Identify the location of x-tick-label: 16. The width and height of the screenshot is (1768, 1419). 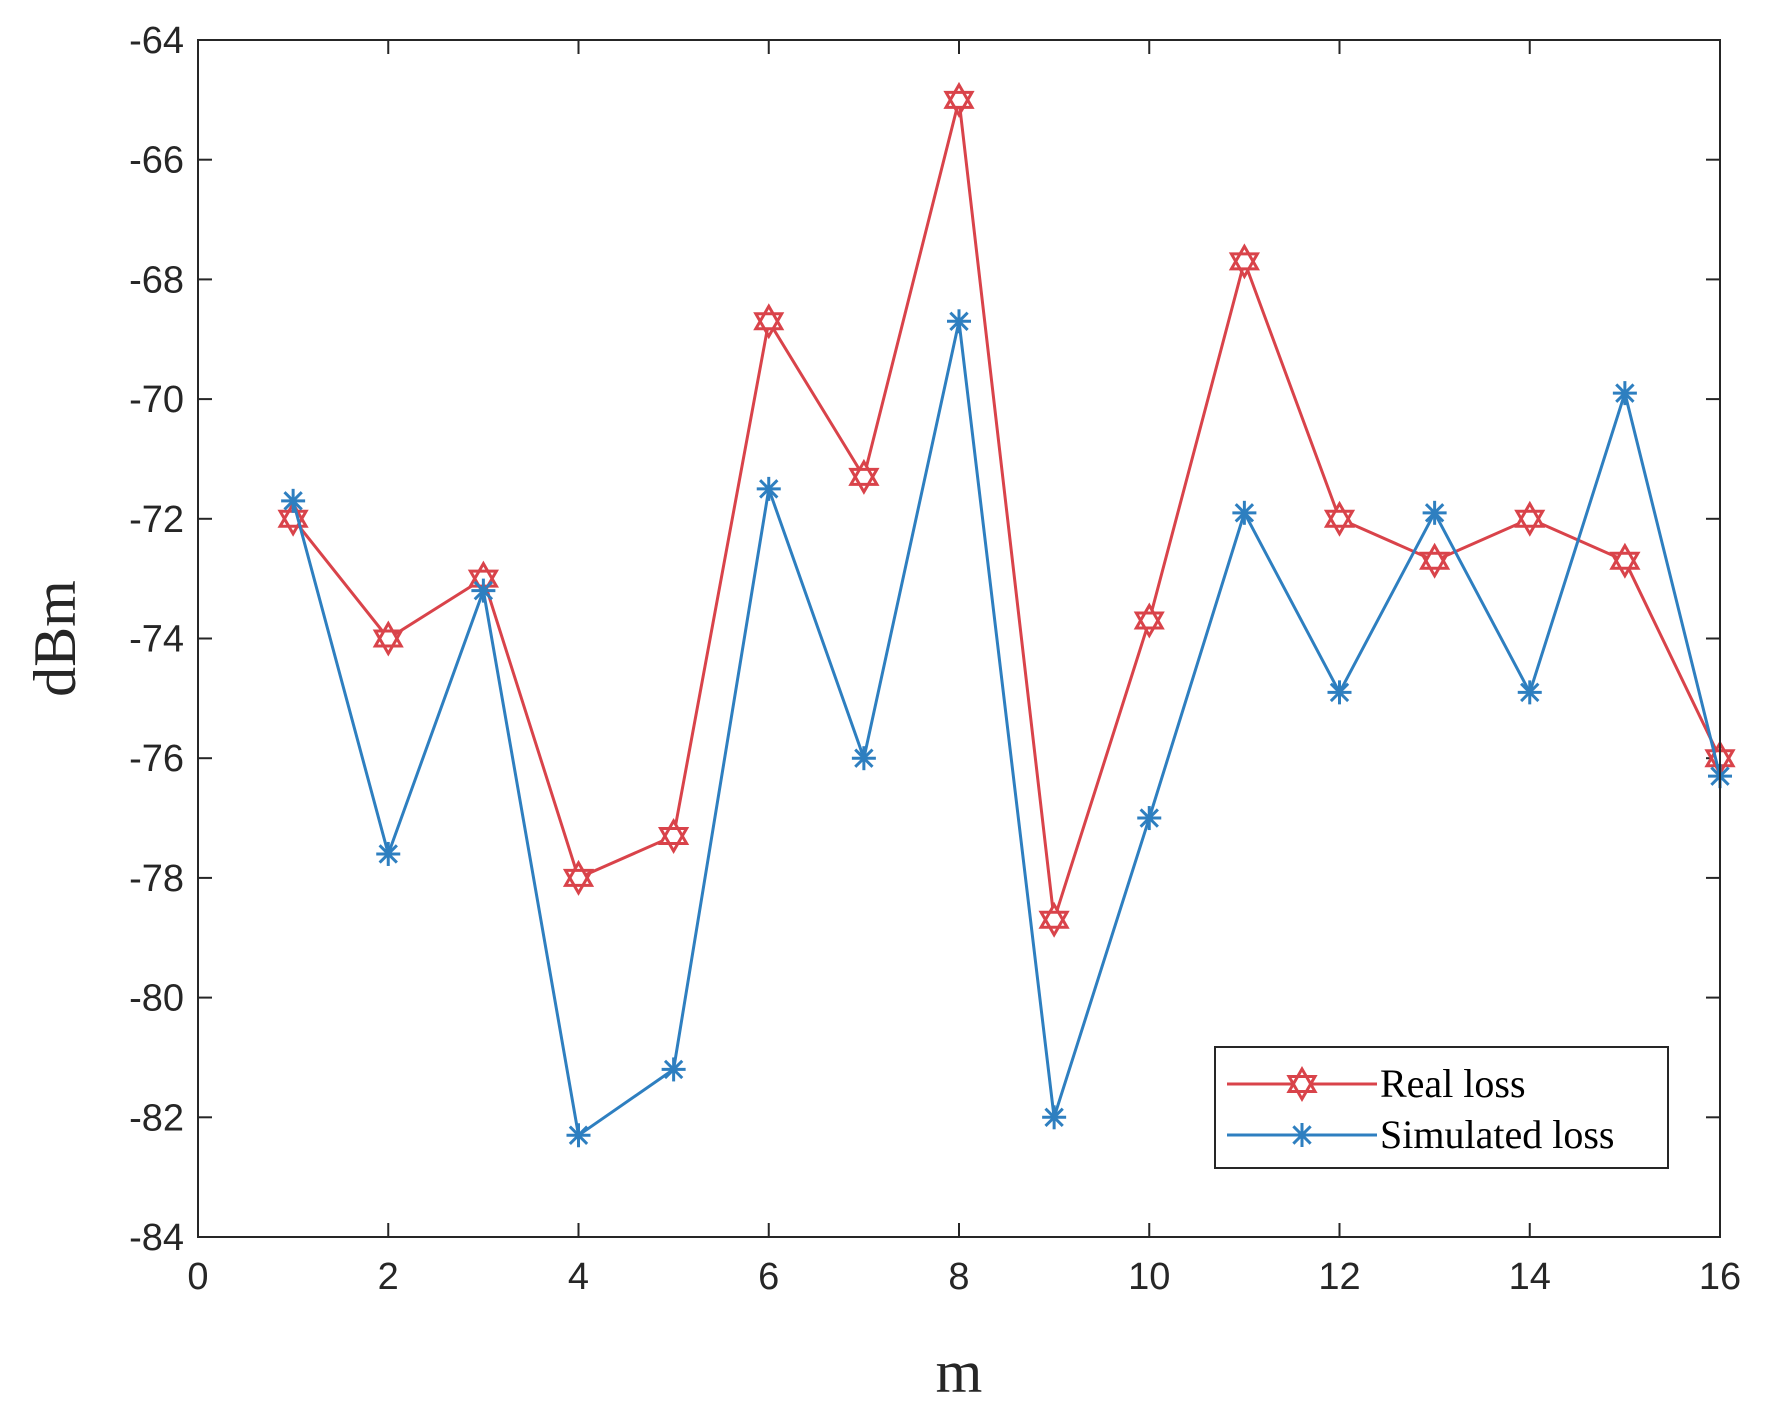
(1720, 1277).